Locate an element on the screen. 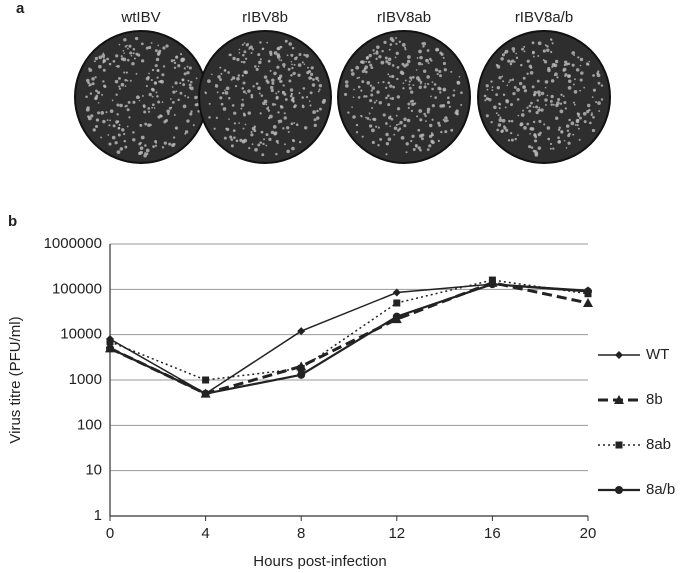  plate-label: wtIBV is located at coordinates (140, 17).